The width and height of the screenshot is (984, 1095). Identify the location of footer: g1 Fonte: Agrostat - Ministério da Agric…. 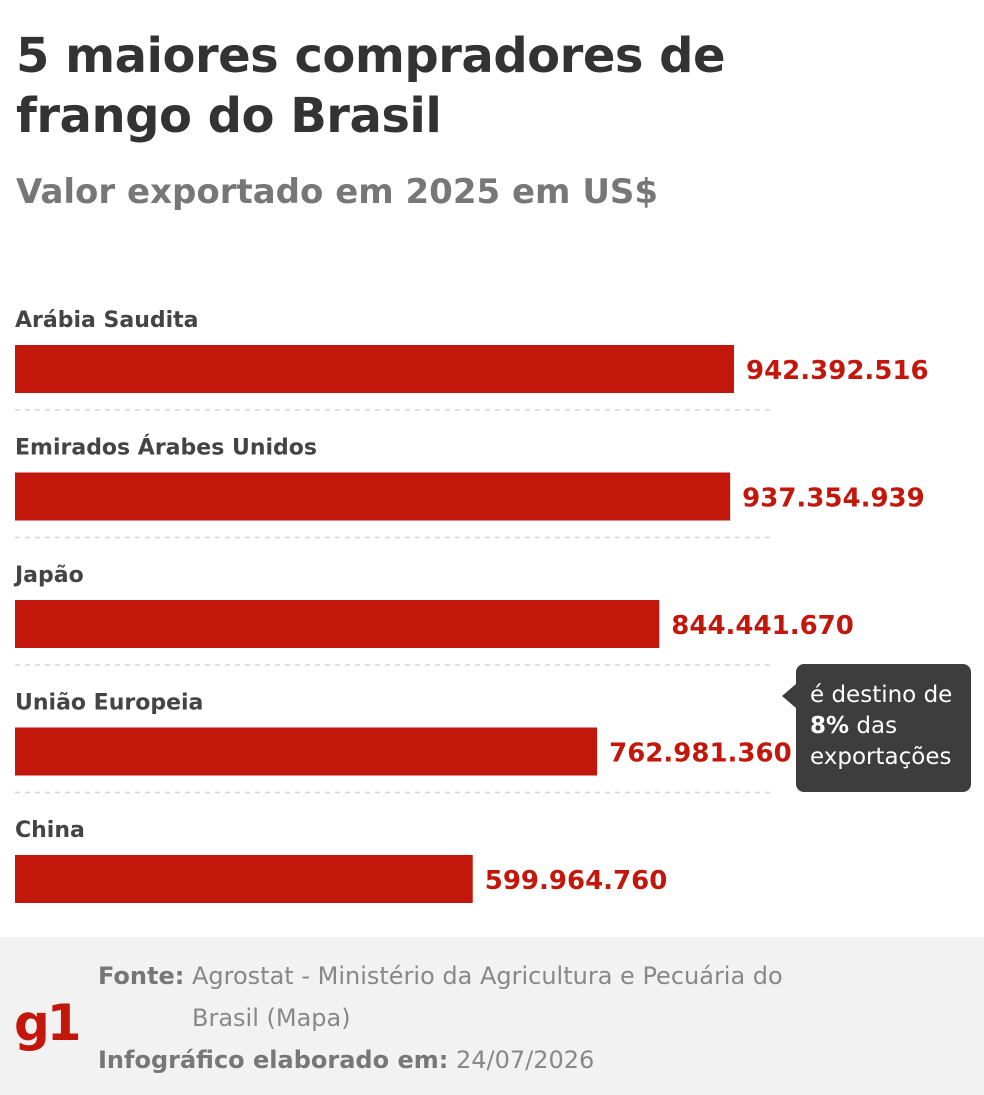
(492, 1016).